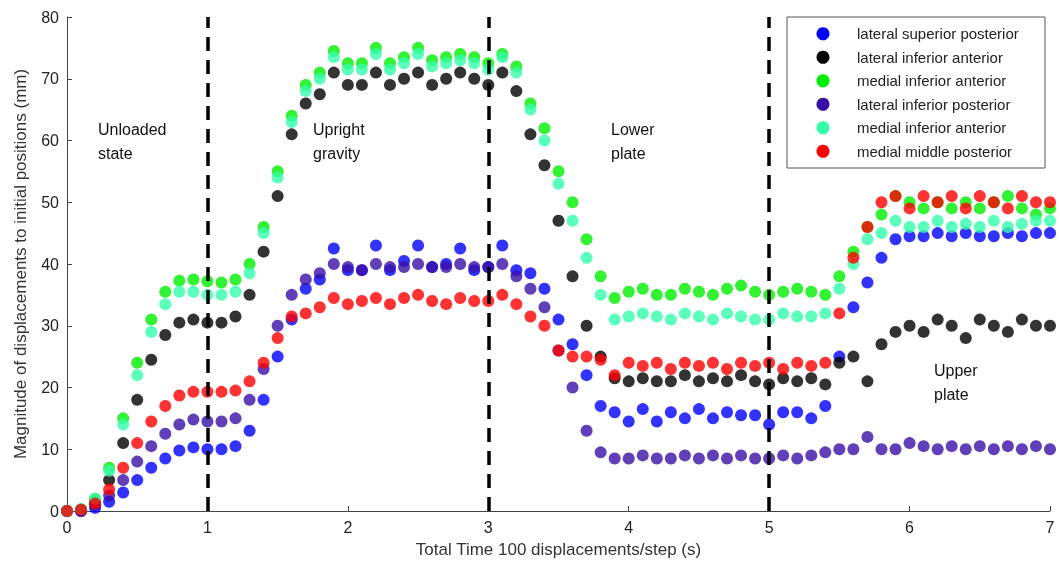 The image size is (1060, 573). I want to click on y-tick-label: 40, so click(50, 264).